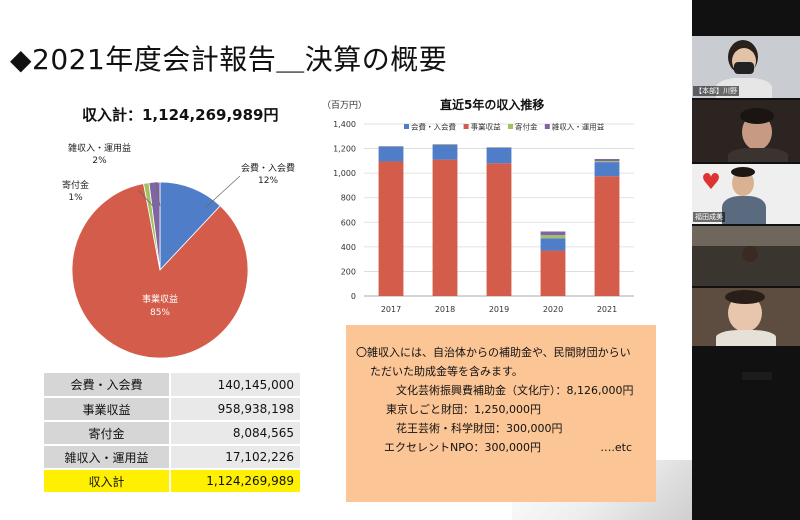 Image resolution: width=800 pixels, height=520 pixels. What do you see at coordinates (99, 161) in the screenshot?
I see `pie-label-misc-pct: 2%` at bounding box center [99, 161].